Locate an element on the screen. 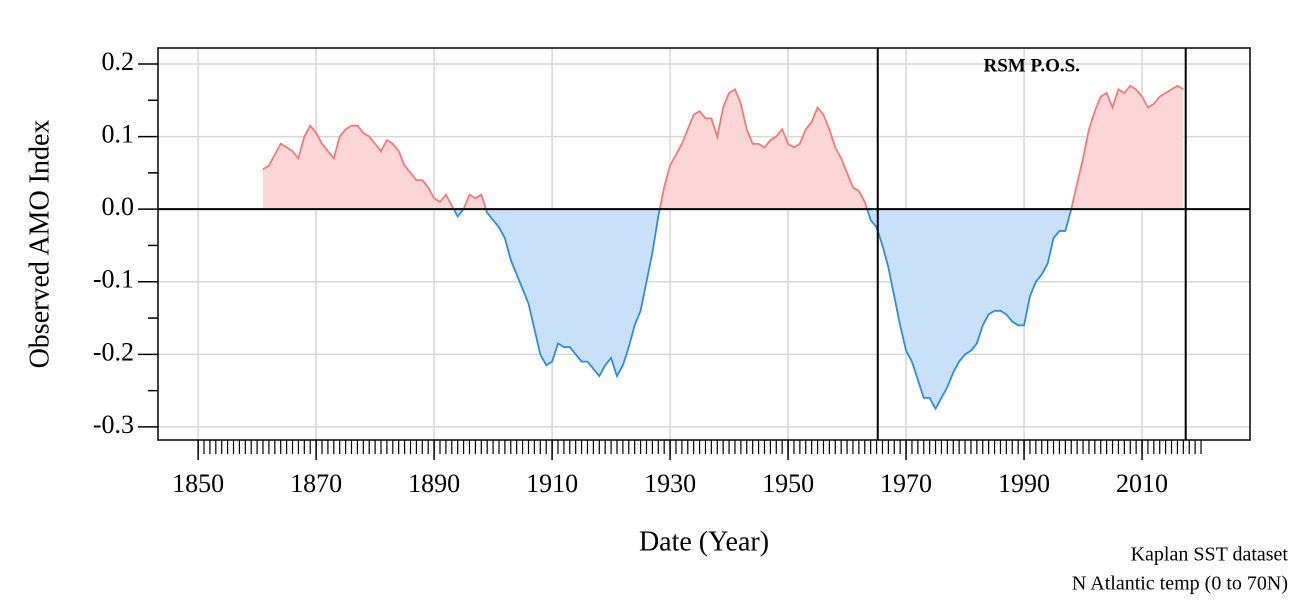  x-tick-label: 1870 is located at coordinates (316, 483).